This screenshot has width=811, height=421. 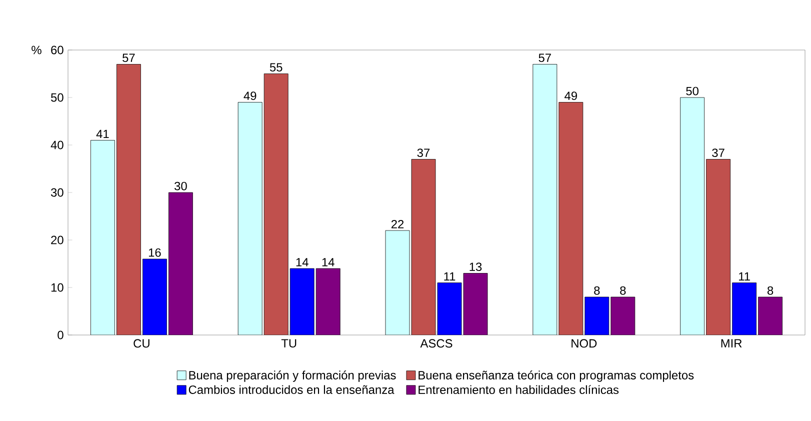 What do you see at coordinates (584, 343) in the screenshot?
I see `x-tick-label: NOD` at bounding box center [584, 343].